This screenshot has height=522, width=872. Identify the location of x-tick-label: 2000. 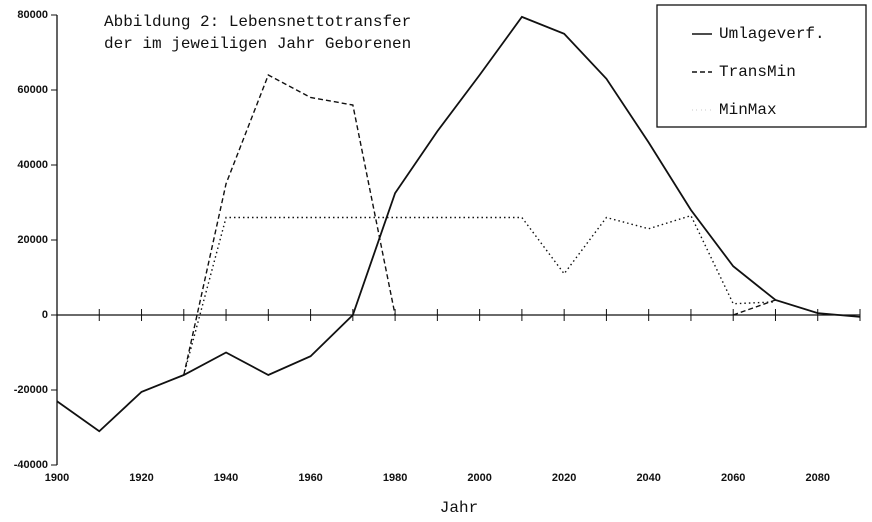
(479, 478).